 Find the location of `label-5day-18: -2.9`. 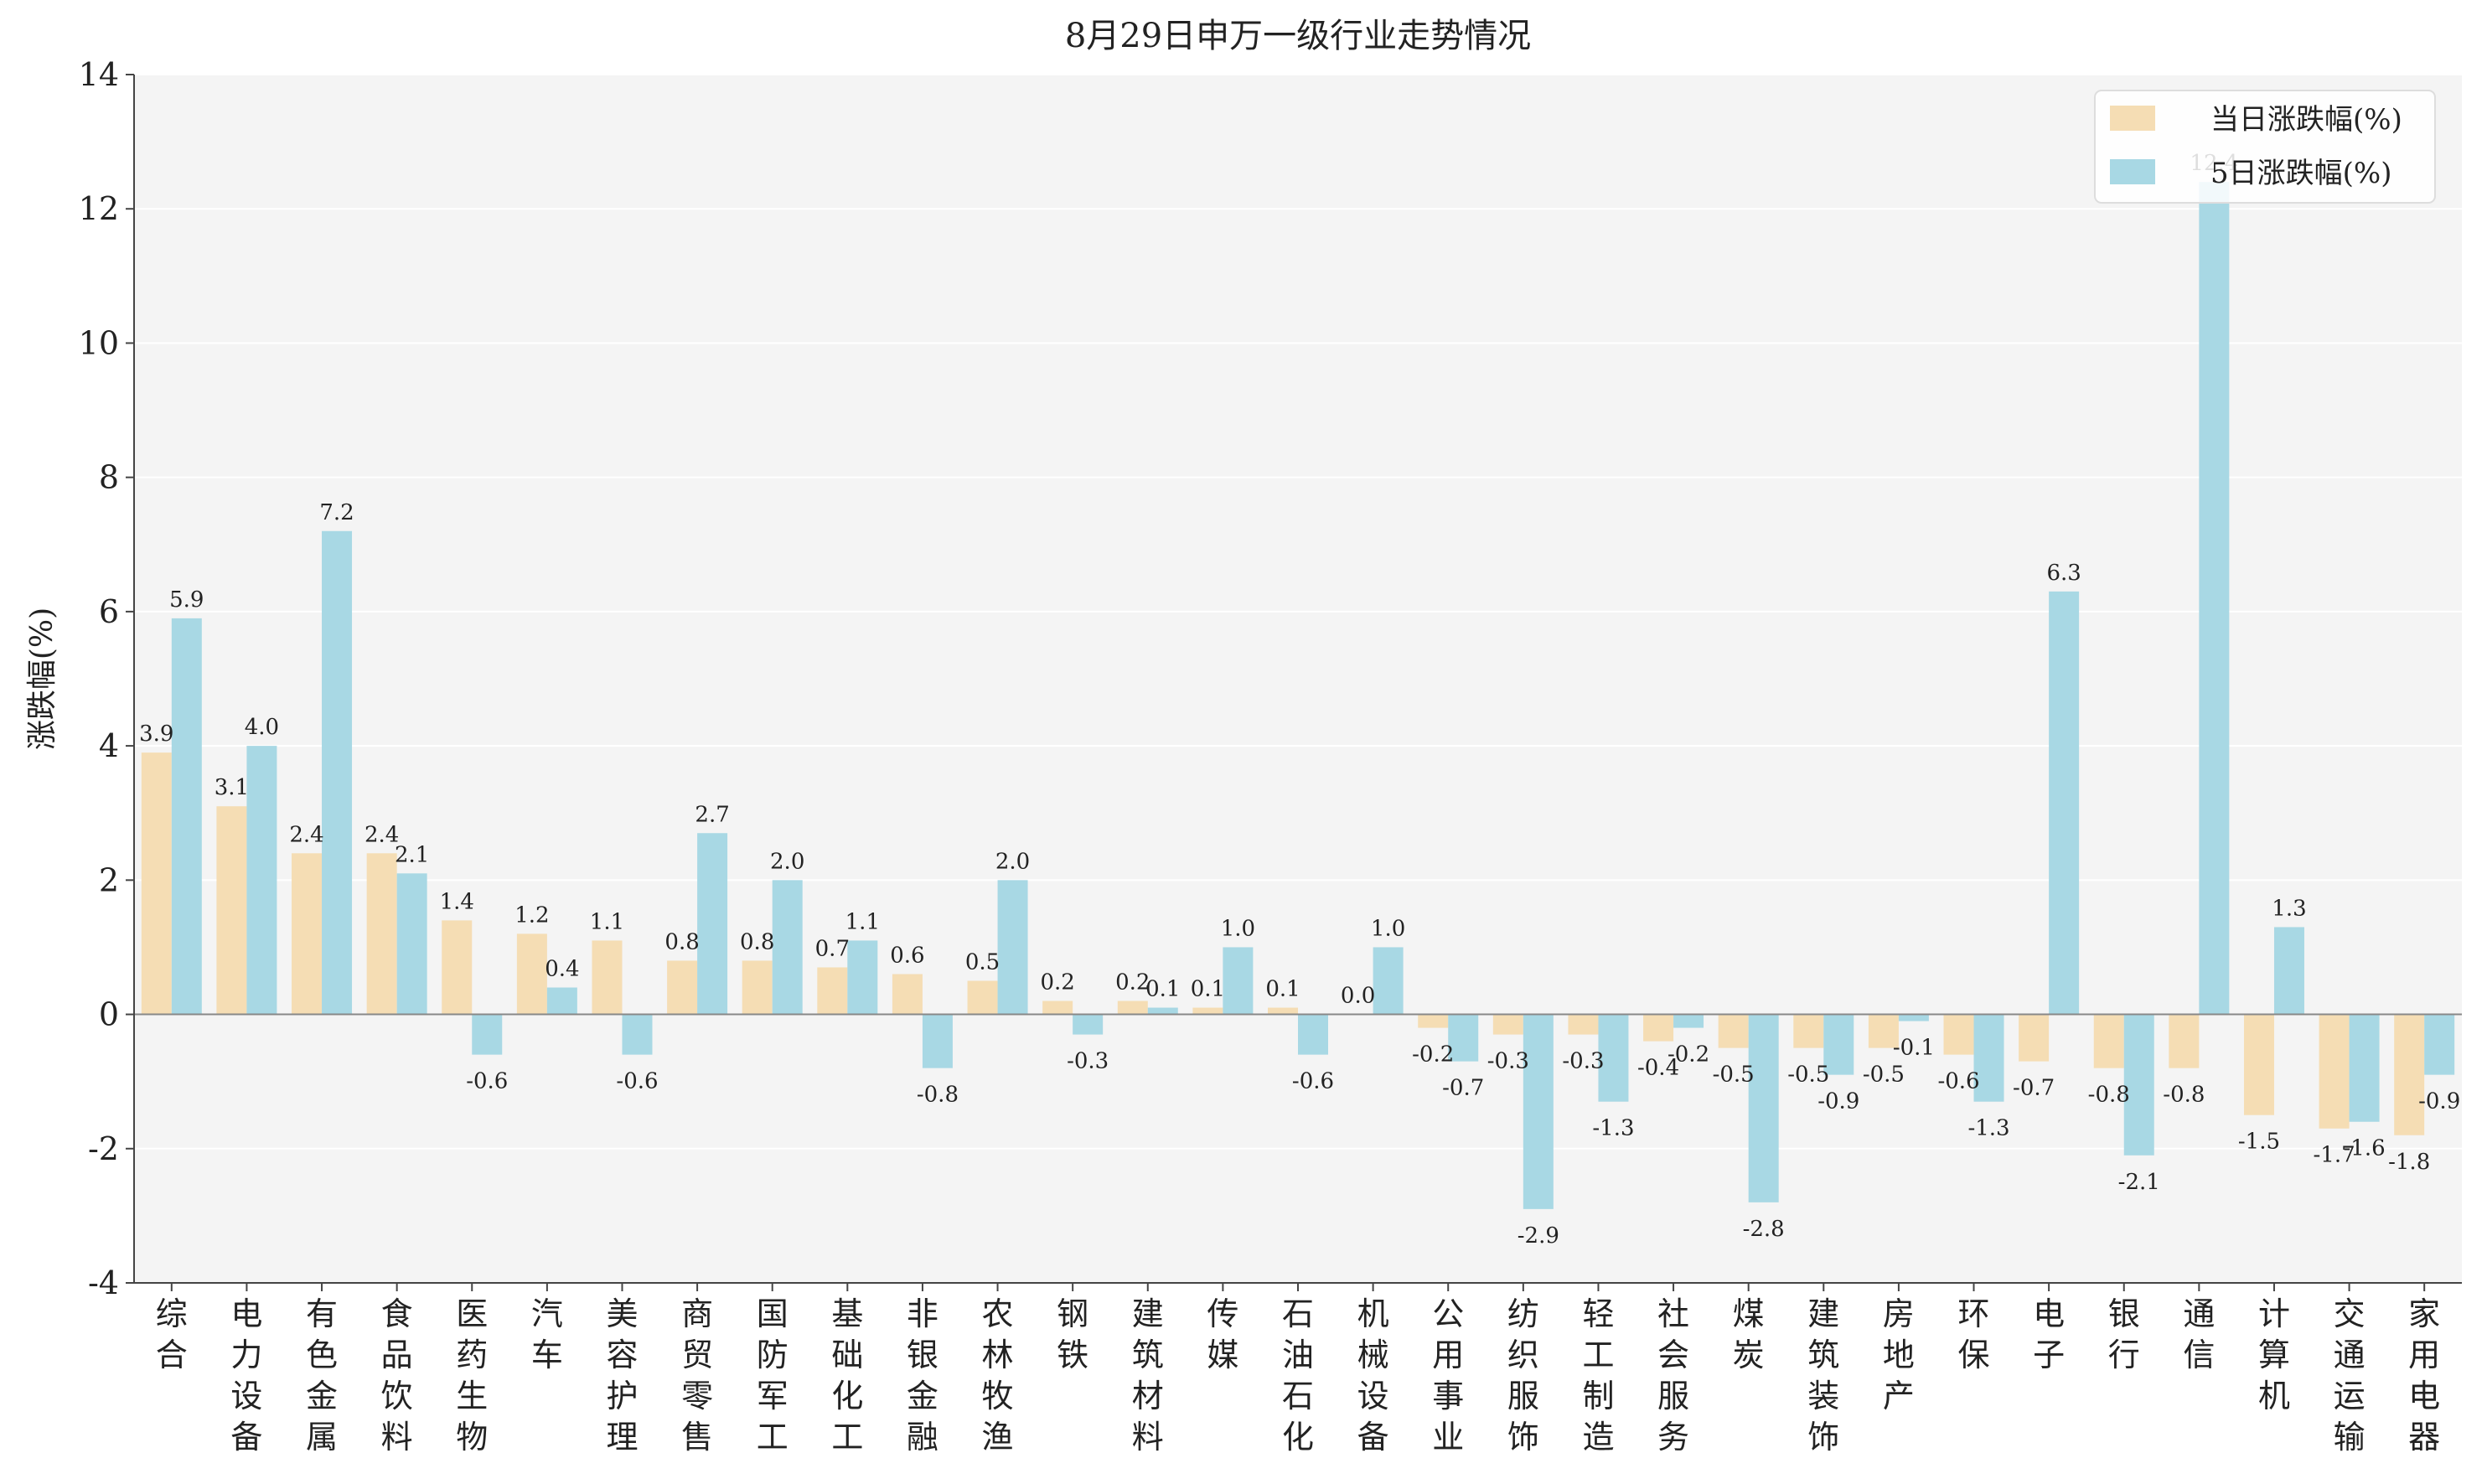

label-5day-18: -2.9 is located at coordinates (1539, 1236).